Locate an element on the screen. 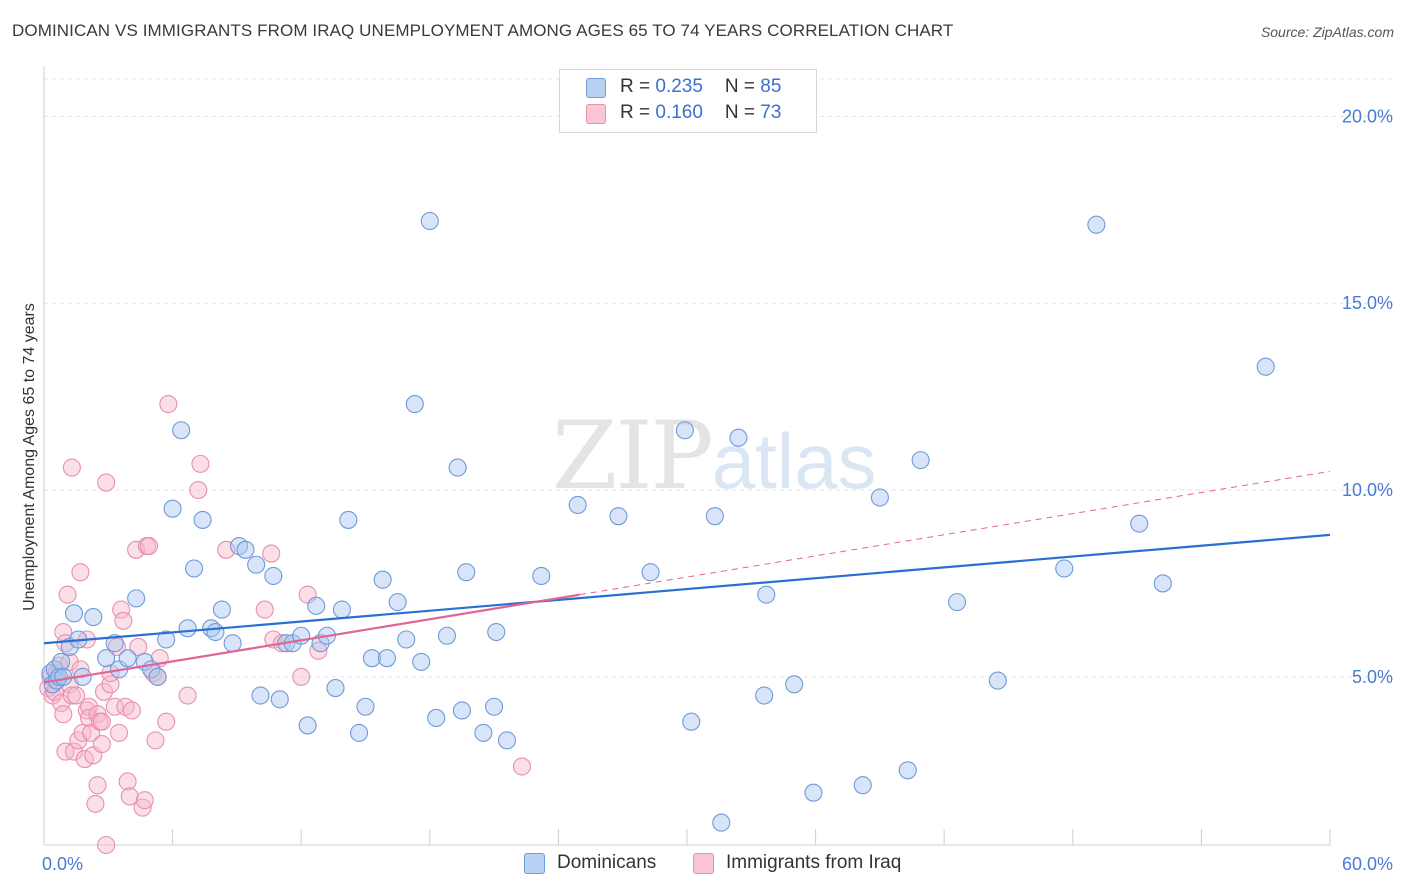  source-label: Source: ZipAtlas.com is located at coordinates (1327, 32).